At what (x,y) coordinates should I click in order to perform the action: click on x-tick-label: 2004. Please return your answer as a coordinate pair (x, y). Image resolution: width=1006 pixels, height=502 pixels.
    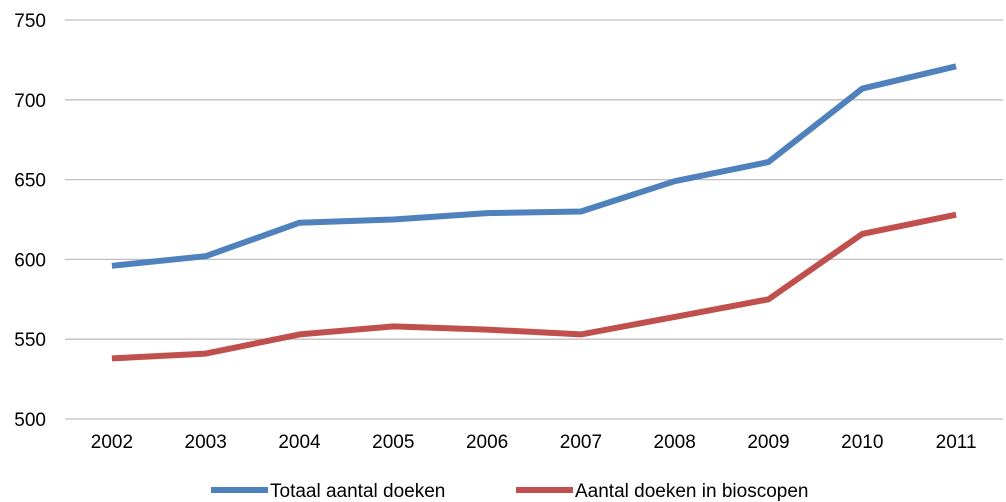
    Looking at the image, I should click on (299, 442).